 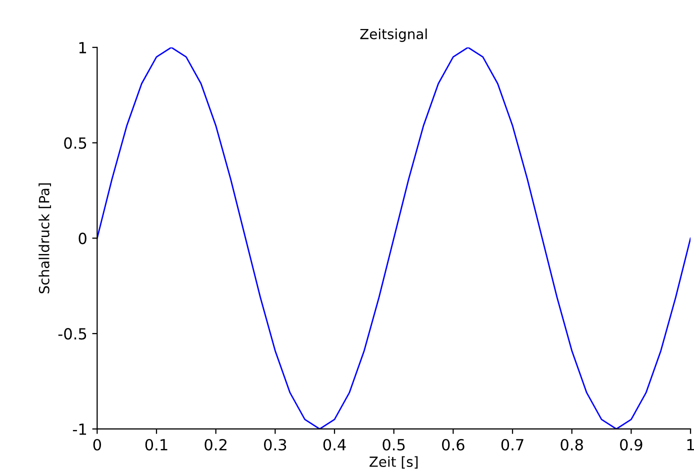 What do you see at coordinates (97, 444) in the screenshot?
I see `x-tick-label: 0` at bounding box center [97, 444].